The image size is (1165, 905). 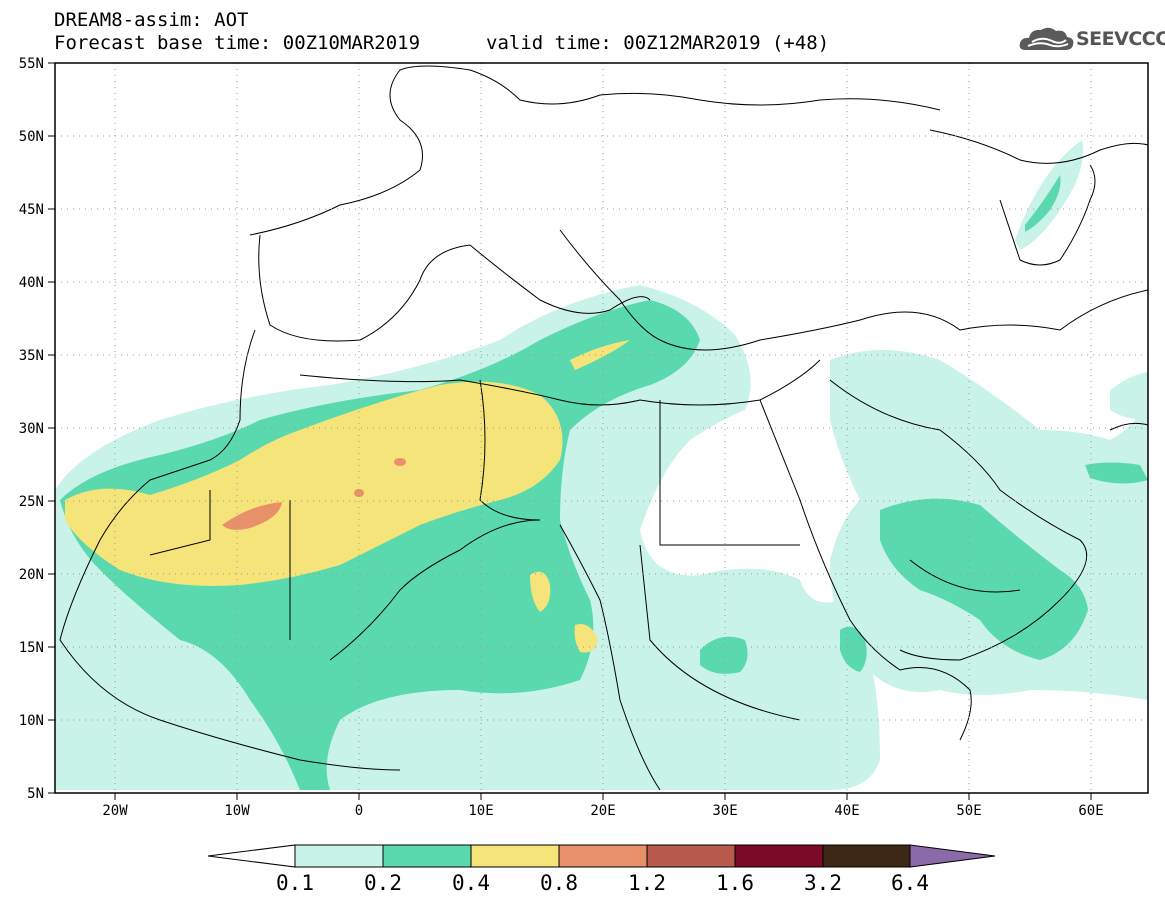 What do you see at coordinates (35, 794) in the screenshot?
I see `lat-label: 5N` at bounding box center [35, 794].